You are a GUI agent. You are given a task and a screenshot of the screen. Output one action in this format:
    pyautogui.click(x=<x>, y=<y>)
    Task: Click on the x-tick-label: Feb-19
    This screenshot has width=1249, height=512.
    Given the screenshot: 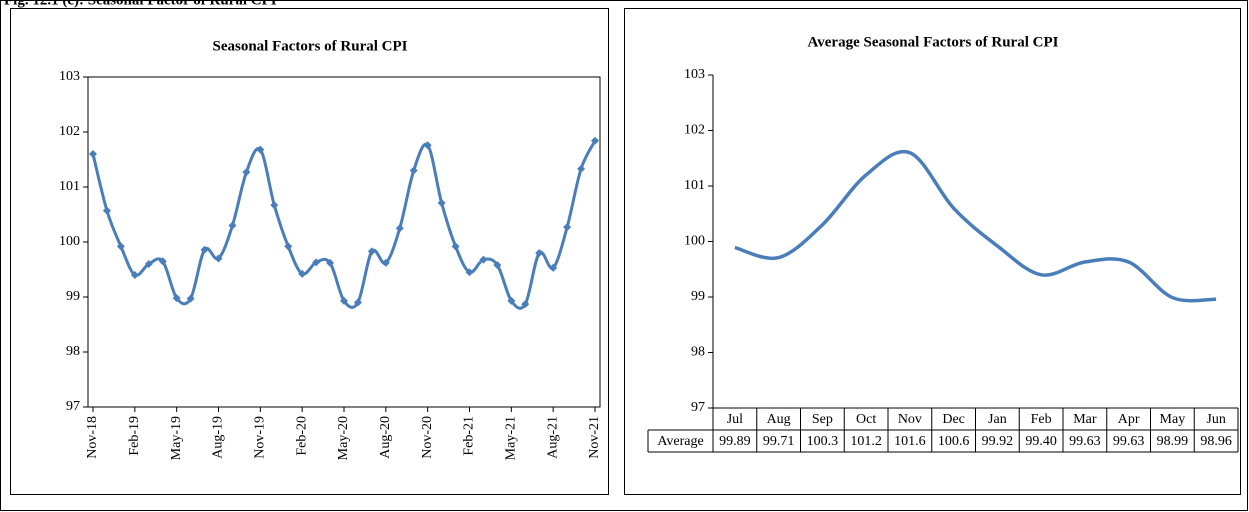 What is the action you would take?
    pyautogui.click(x=134, y=436)
    